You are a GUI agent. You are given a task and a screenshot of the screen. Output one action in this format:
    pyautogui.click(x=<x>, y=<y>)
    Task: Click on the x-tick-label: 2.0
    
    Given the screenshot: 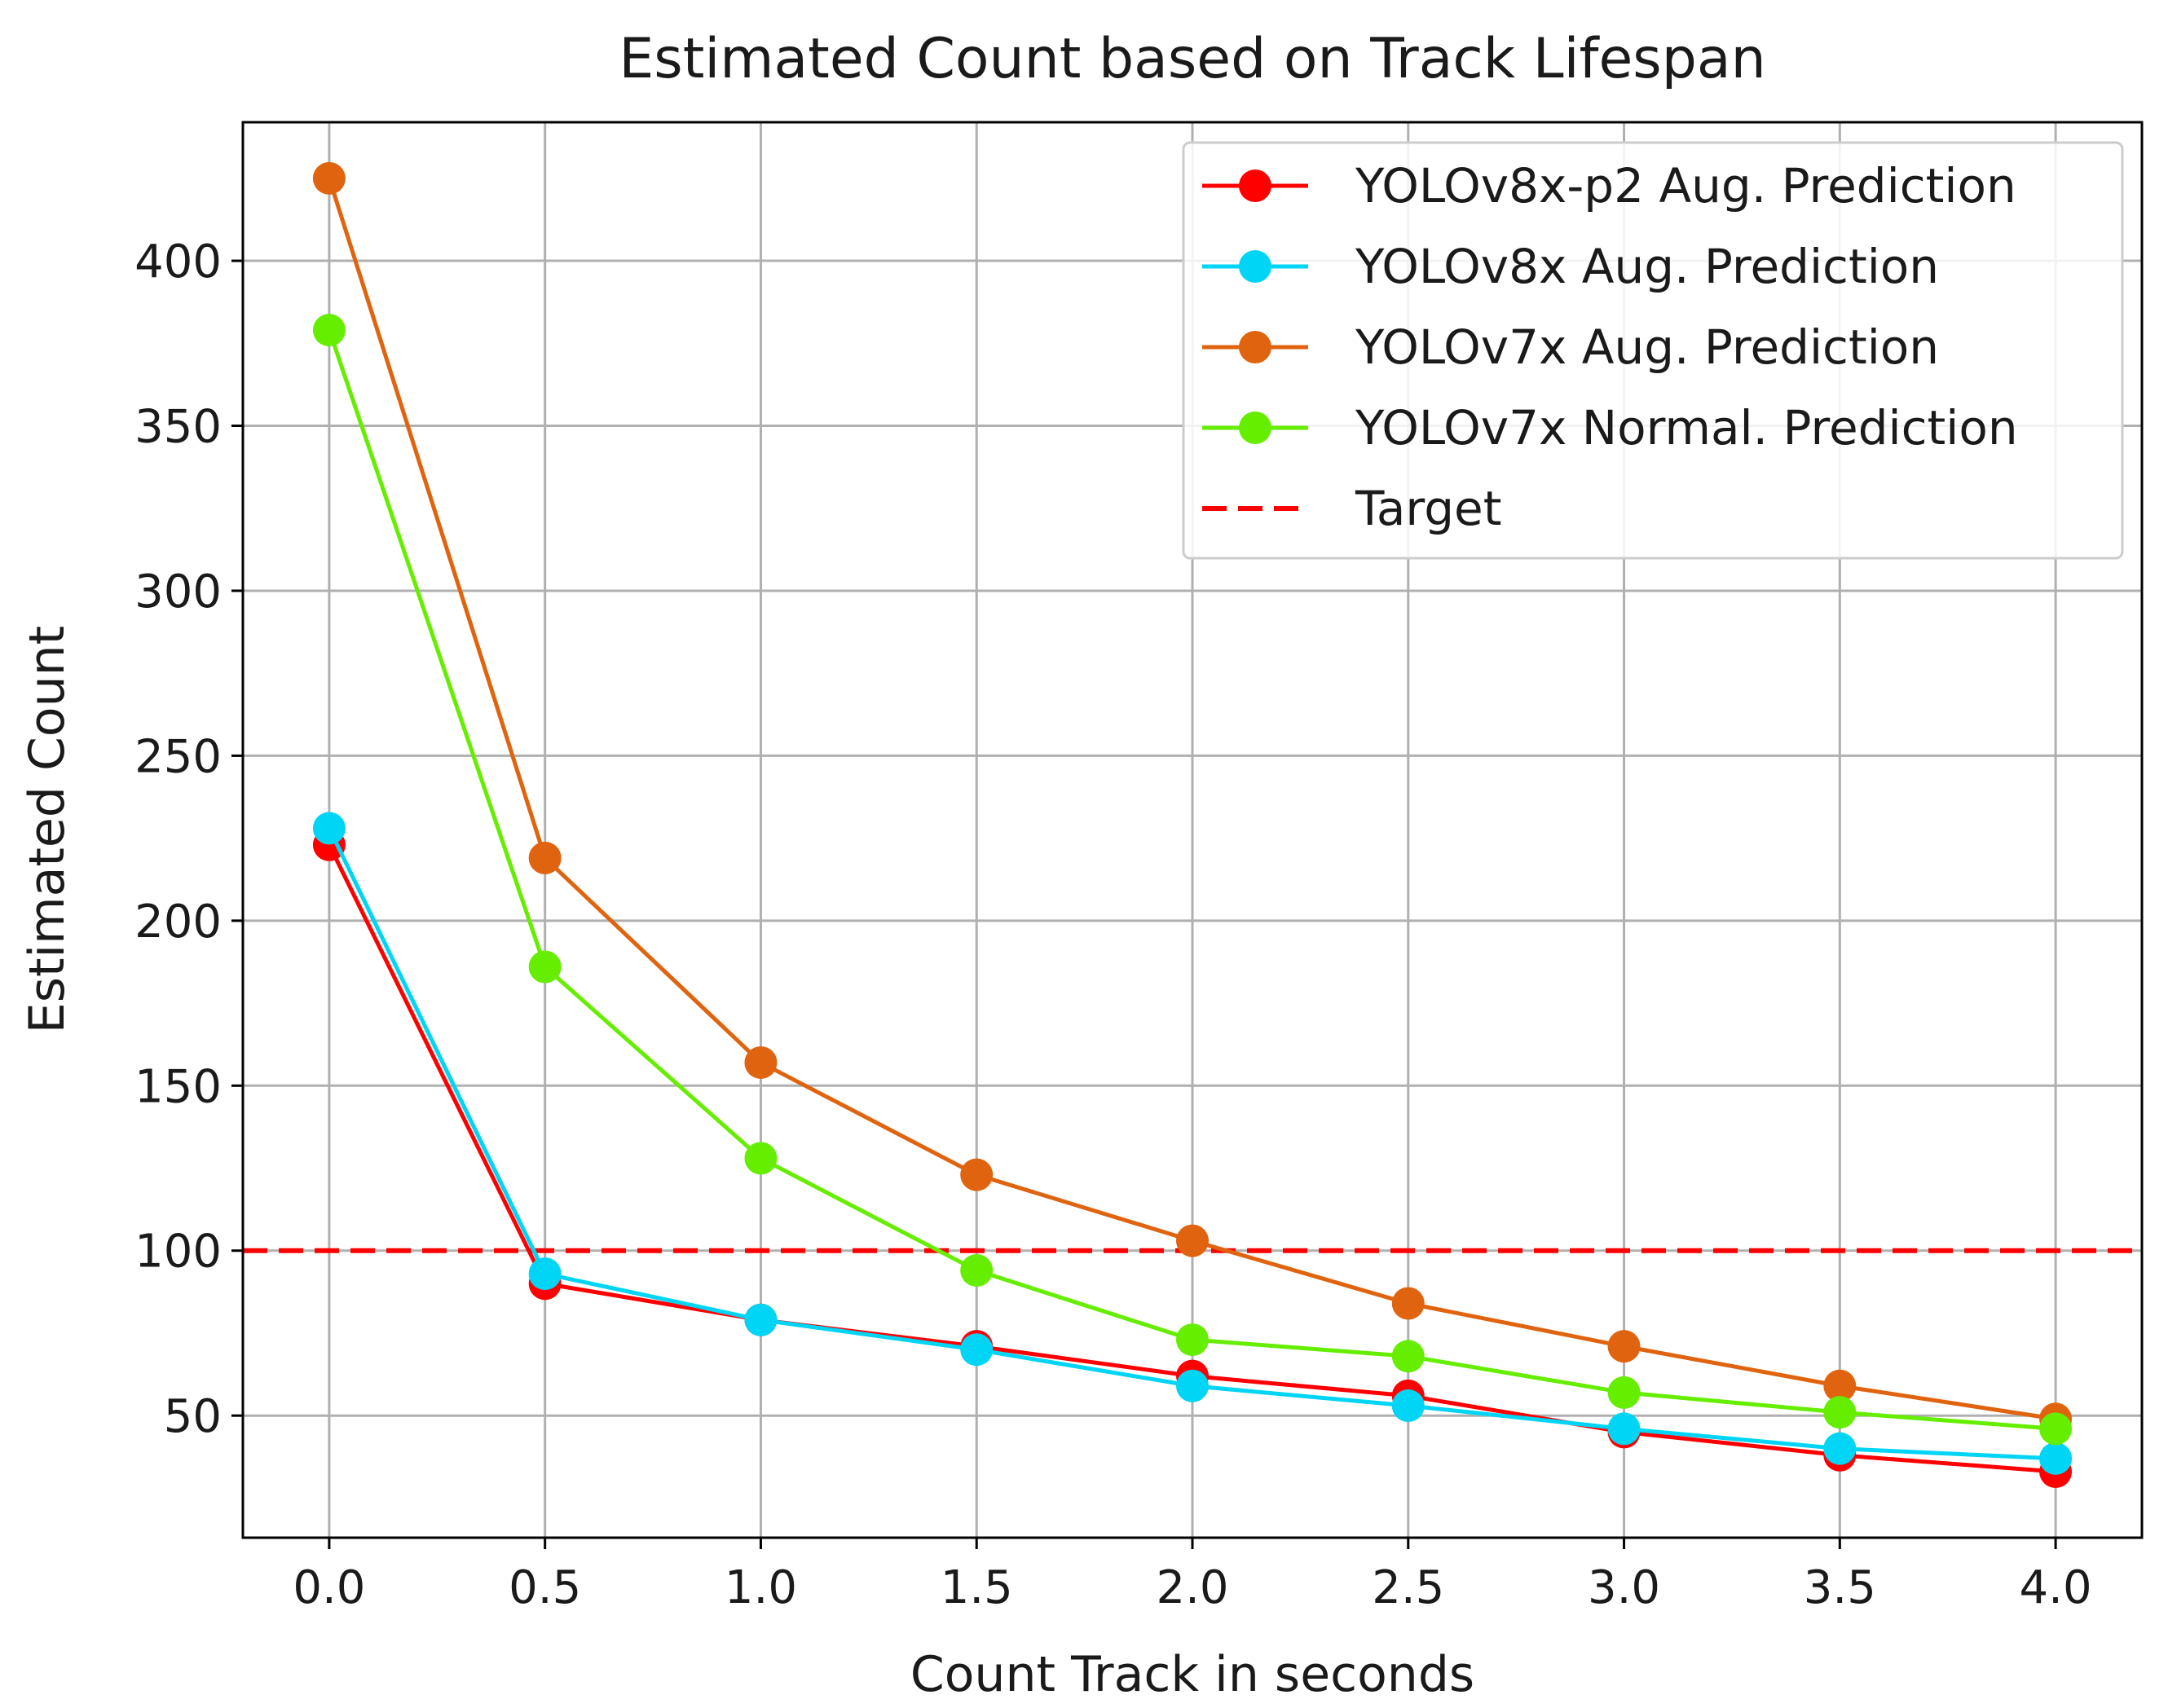 What is the action you would take?
    pyautogui.click(x=1192, y=1588)
    